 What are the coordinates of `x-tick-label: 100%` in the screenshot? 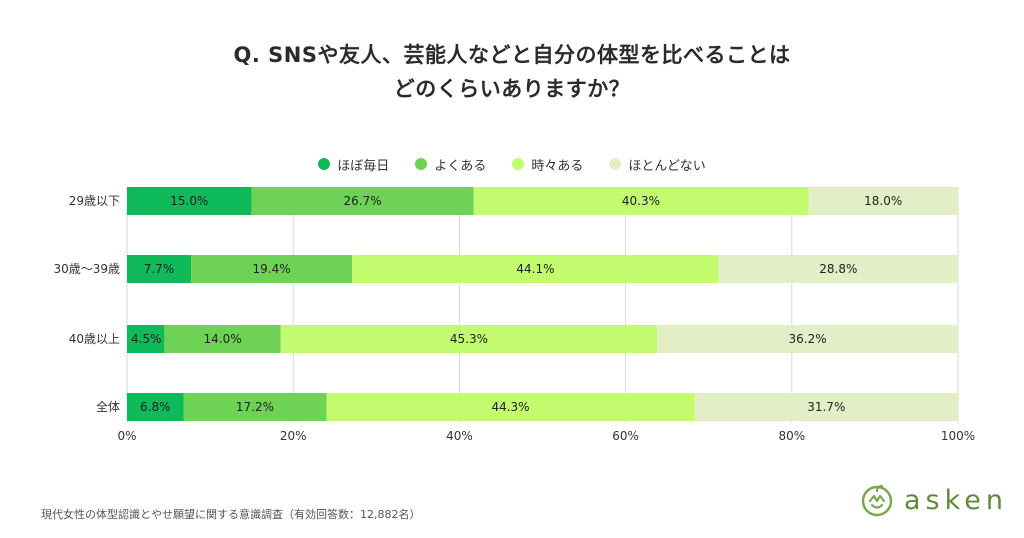 It's located at (958, 436).